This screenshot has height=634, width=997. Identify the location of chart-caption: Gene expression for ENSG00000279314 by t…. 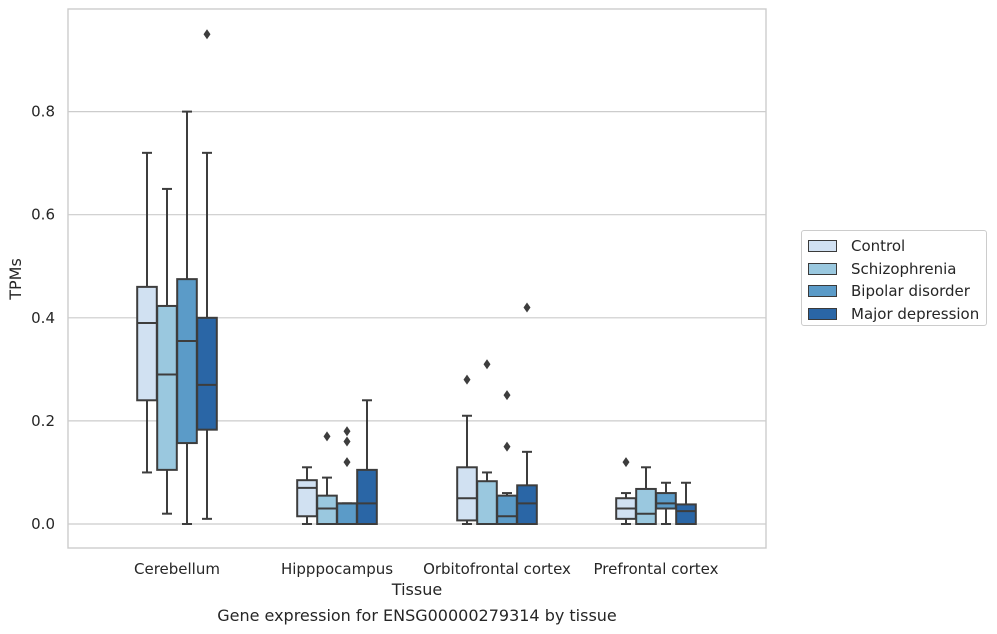
(417, 615).